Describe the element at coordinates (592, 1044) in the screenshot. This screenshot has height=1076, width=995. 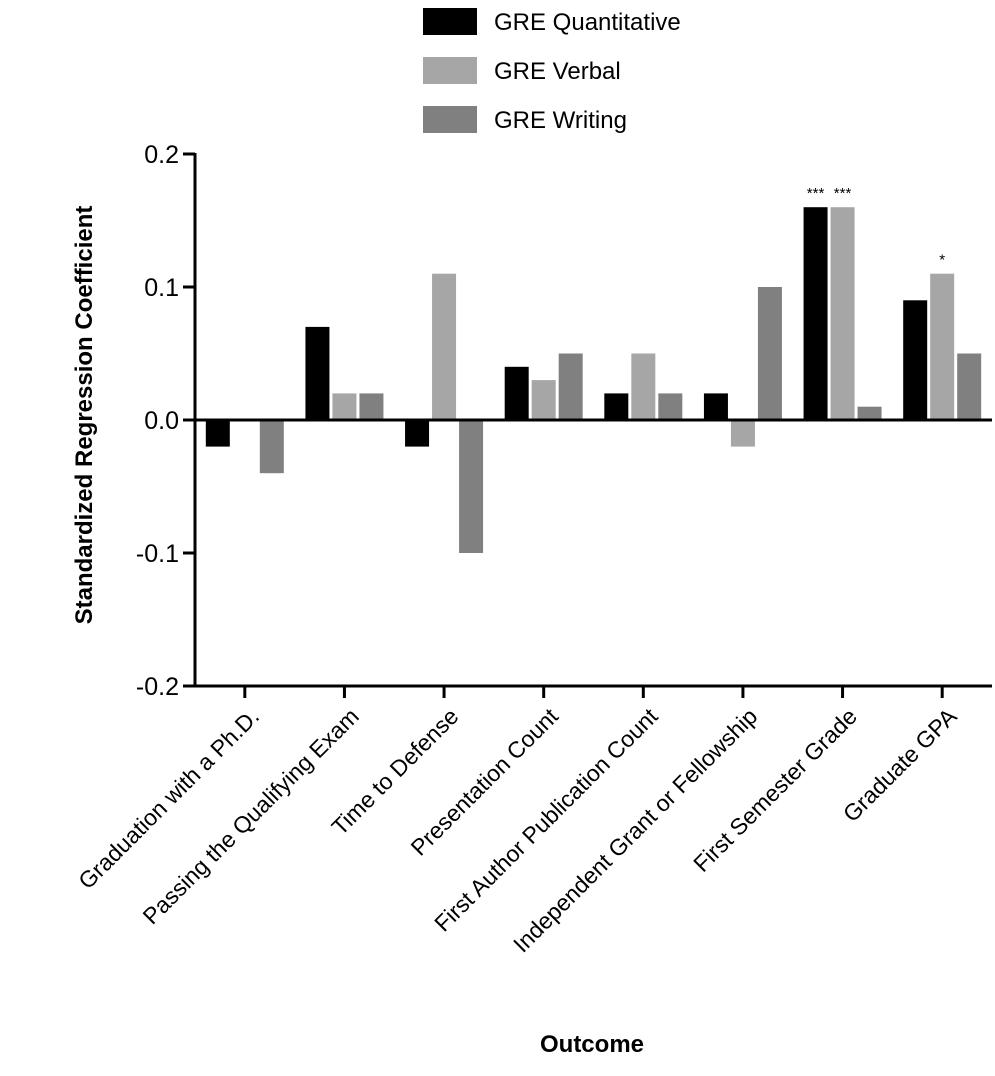
I see `x-axis-title: Outcome` at that location.